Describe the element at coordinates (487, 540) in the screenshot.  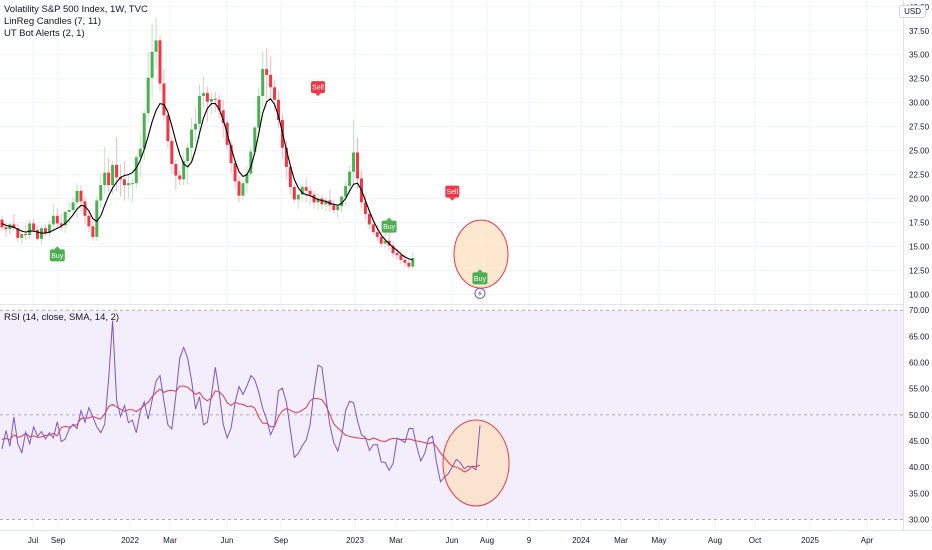
I see `time-tick-label: Aug` at that location.